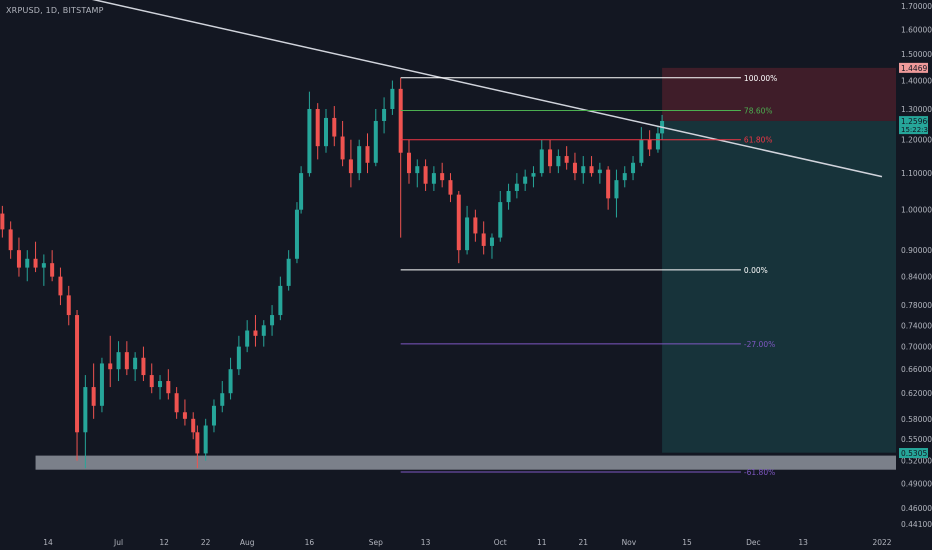 The height and width of the screenshot is (550, 932). I want to click on fib-level-label: -61.80%, so click(759, 472).